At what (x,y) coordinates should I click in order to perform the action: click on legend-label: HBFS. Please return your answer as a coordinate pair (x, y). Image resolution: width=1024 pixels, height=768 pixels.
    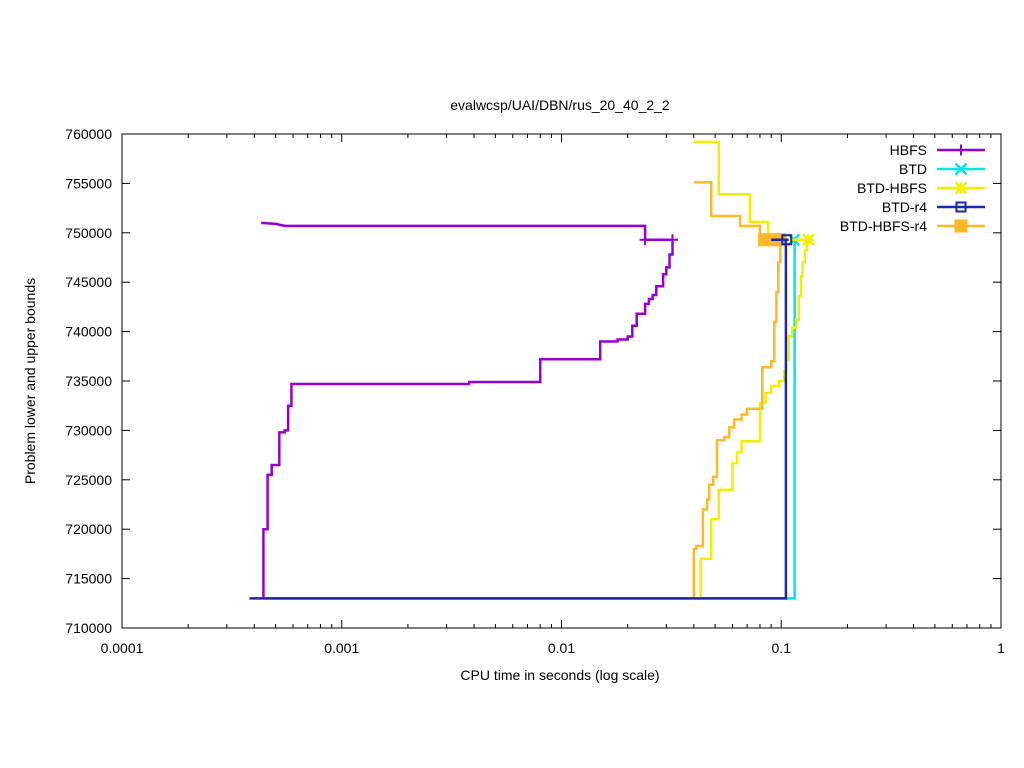
    Looking at the image, I should click on (908, 150).